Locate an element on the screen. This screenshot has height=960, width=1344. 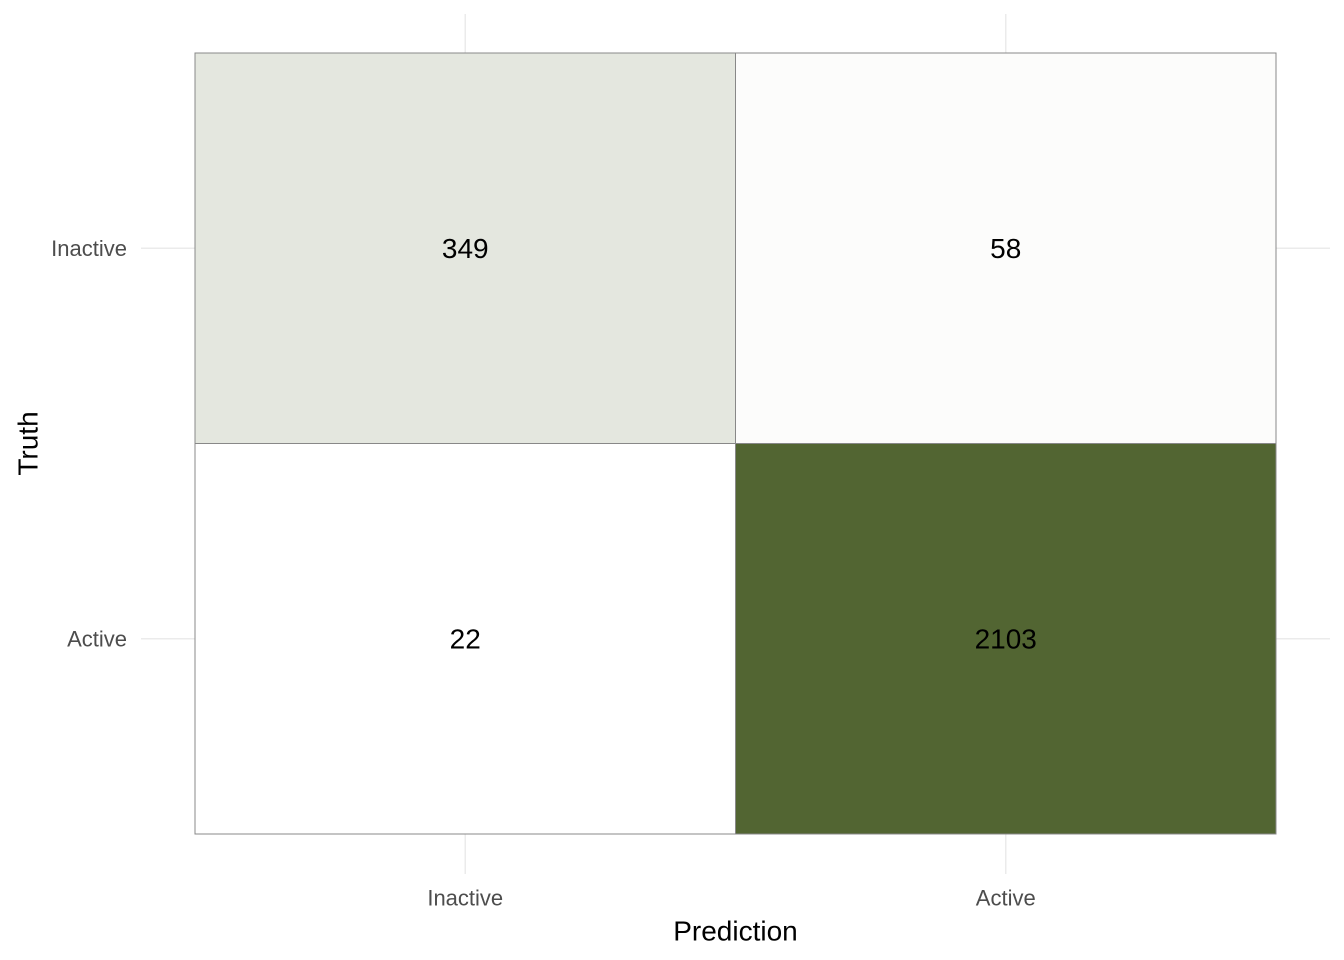
cell-value-label: 58 is located at coordinates (1005, 248).